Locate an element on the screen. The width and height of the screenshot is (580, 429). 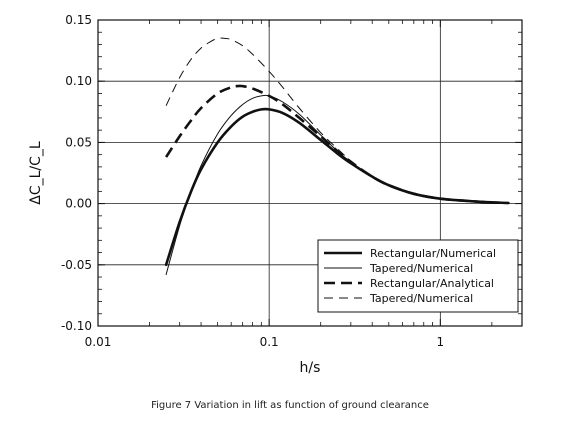
legend-label: Rectangular/Numerical is located at coordinates (433, 253).